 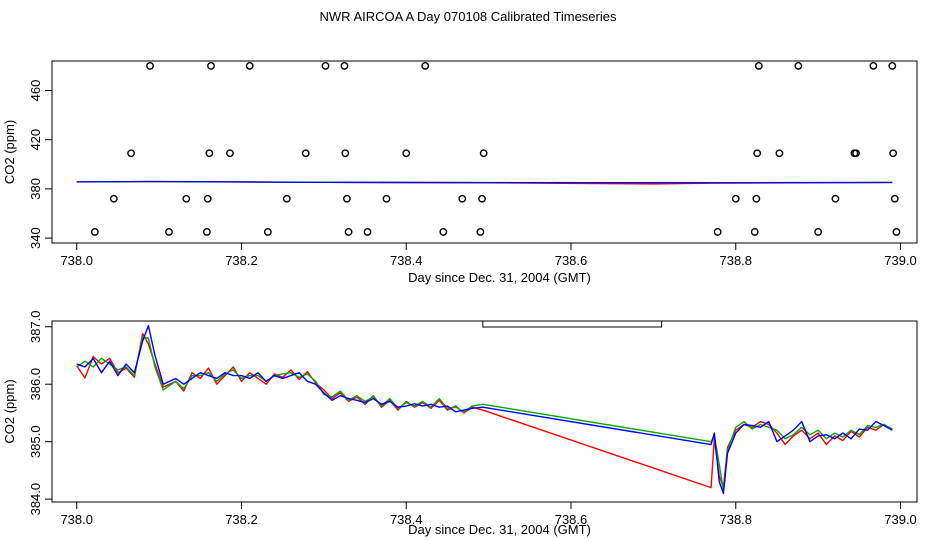 What do you see at coordinates (35, 189) in the screenshot?
I see `y-tick-label: 380` at bounding box center [35, 189].